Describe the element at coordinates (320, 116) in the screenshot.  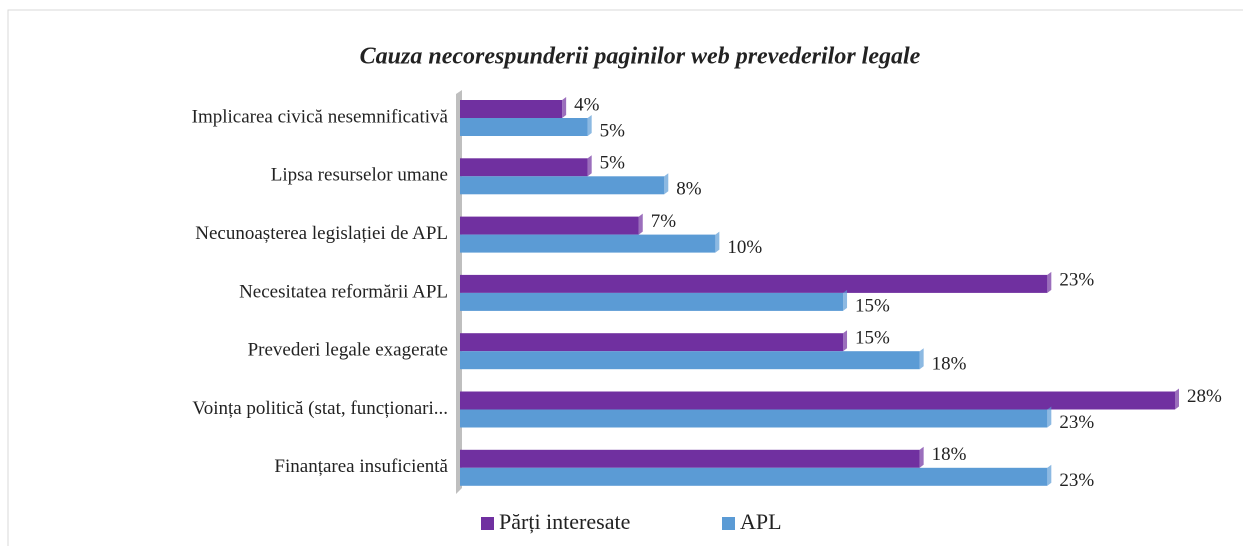
I see `category-label: Implicarea civică nesemnificativă` at that location.